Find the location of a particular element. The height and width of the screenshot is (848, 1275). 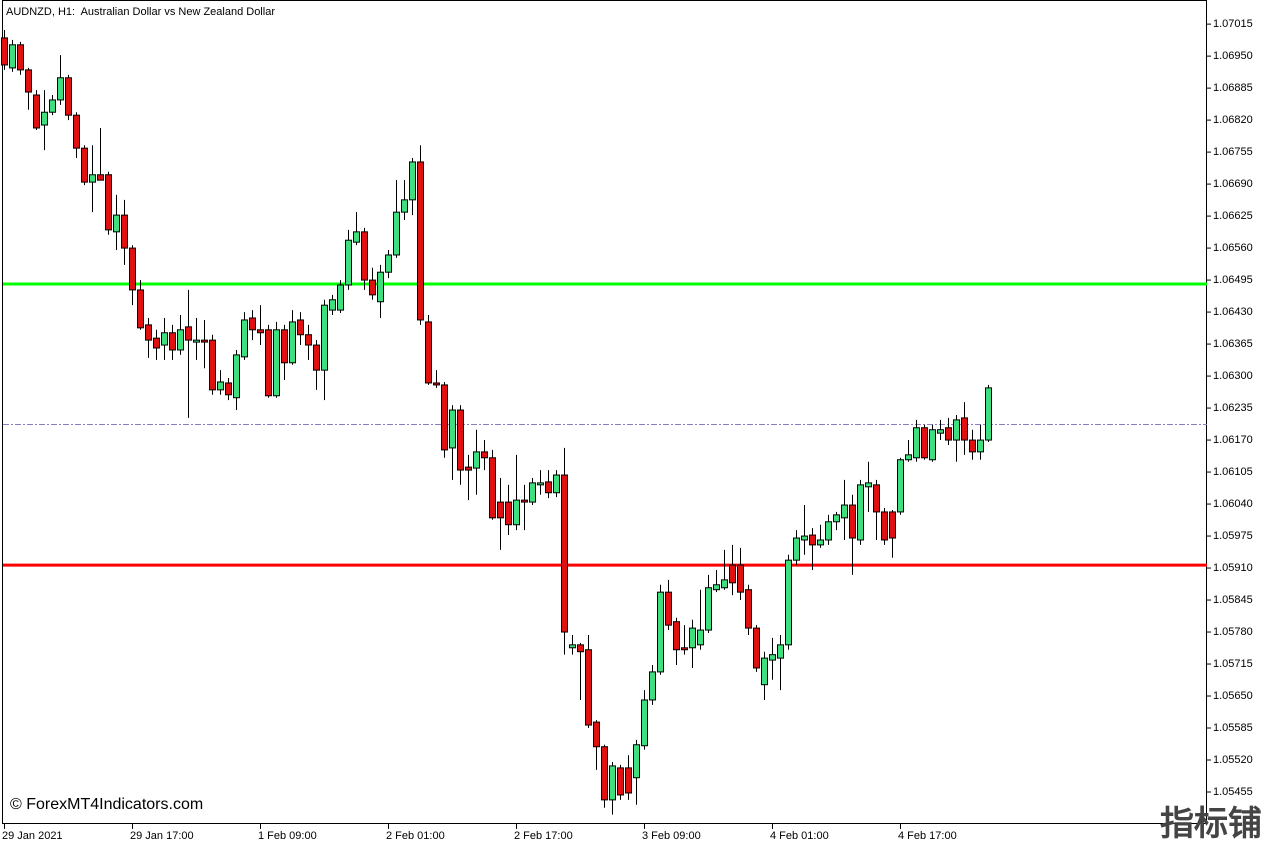

x-tick-label: 2 Feb 01:00 is located at coordinates (415, 836).